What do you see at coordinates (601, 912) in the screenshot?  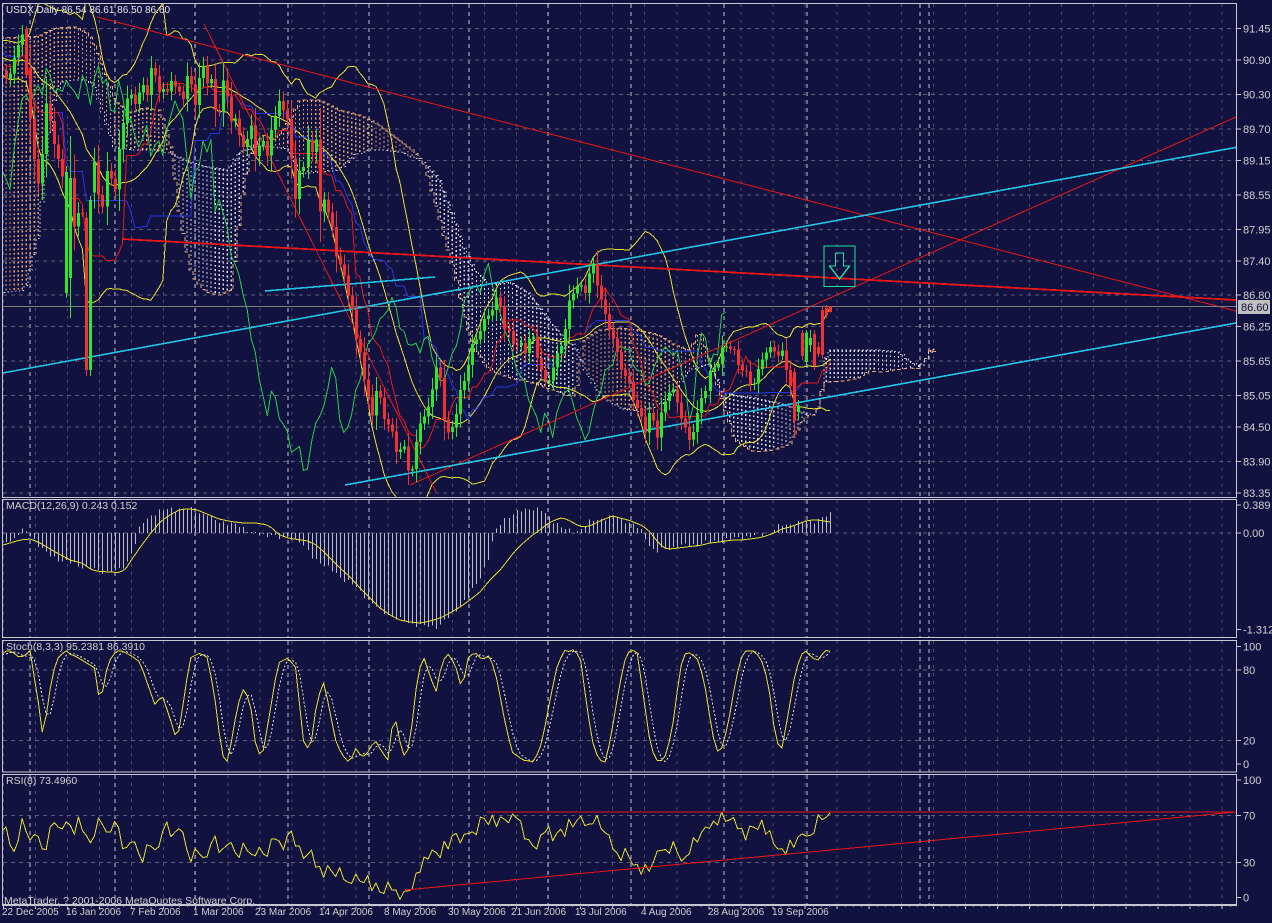 I see `svg-text: 13 Jul 2006` at bounding box center [601, 912].